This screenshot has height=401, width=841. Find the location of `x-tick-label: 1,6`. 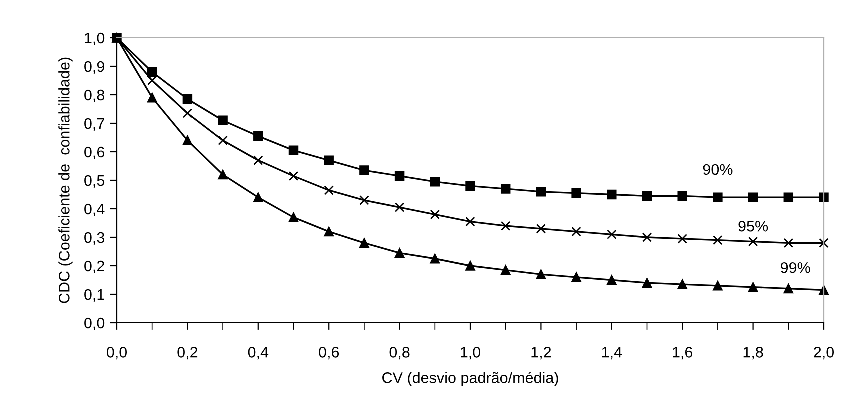

x-tick-label: 1,6 is located at coordinates (683, 353).